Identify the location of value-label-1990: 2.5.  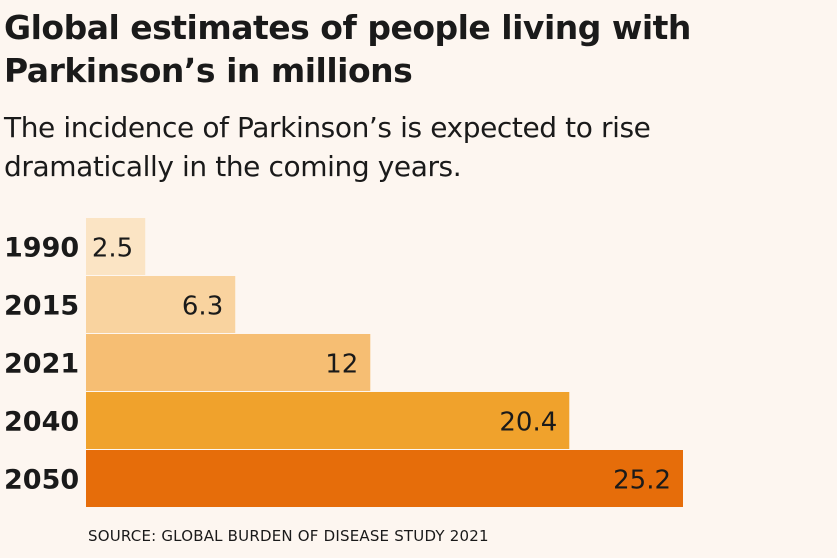
(112, 249).